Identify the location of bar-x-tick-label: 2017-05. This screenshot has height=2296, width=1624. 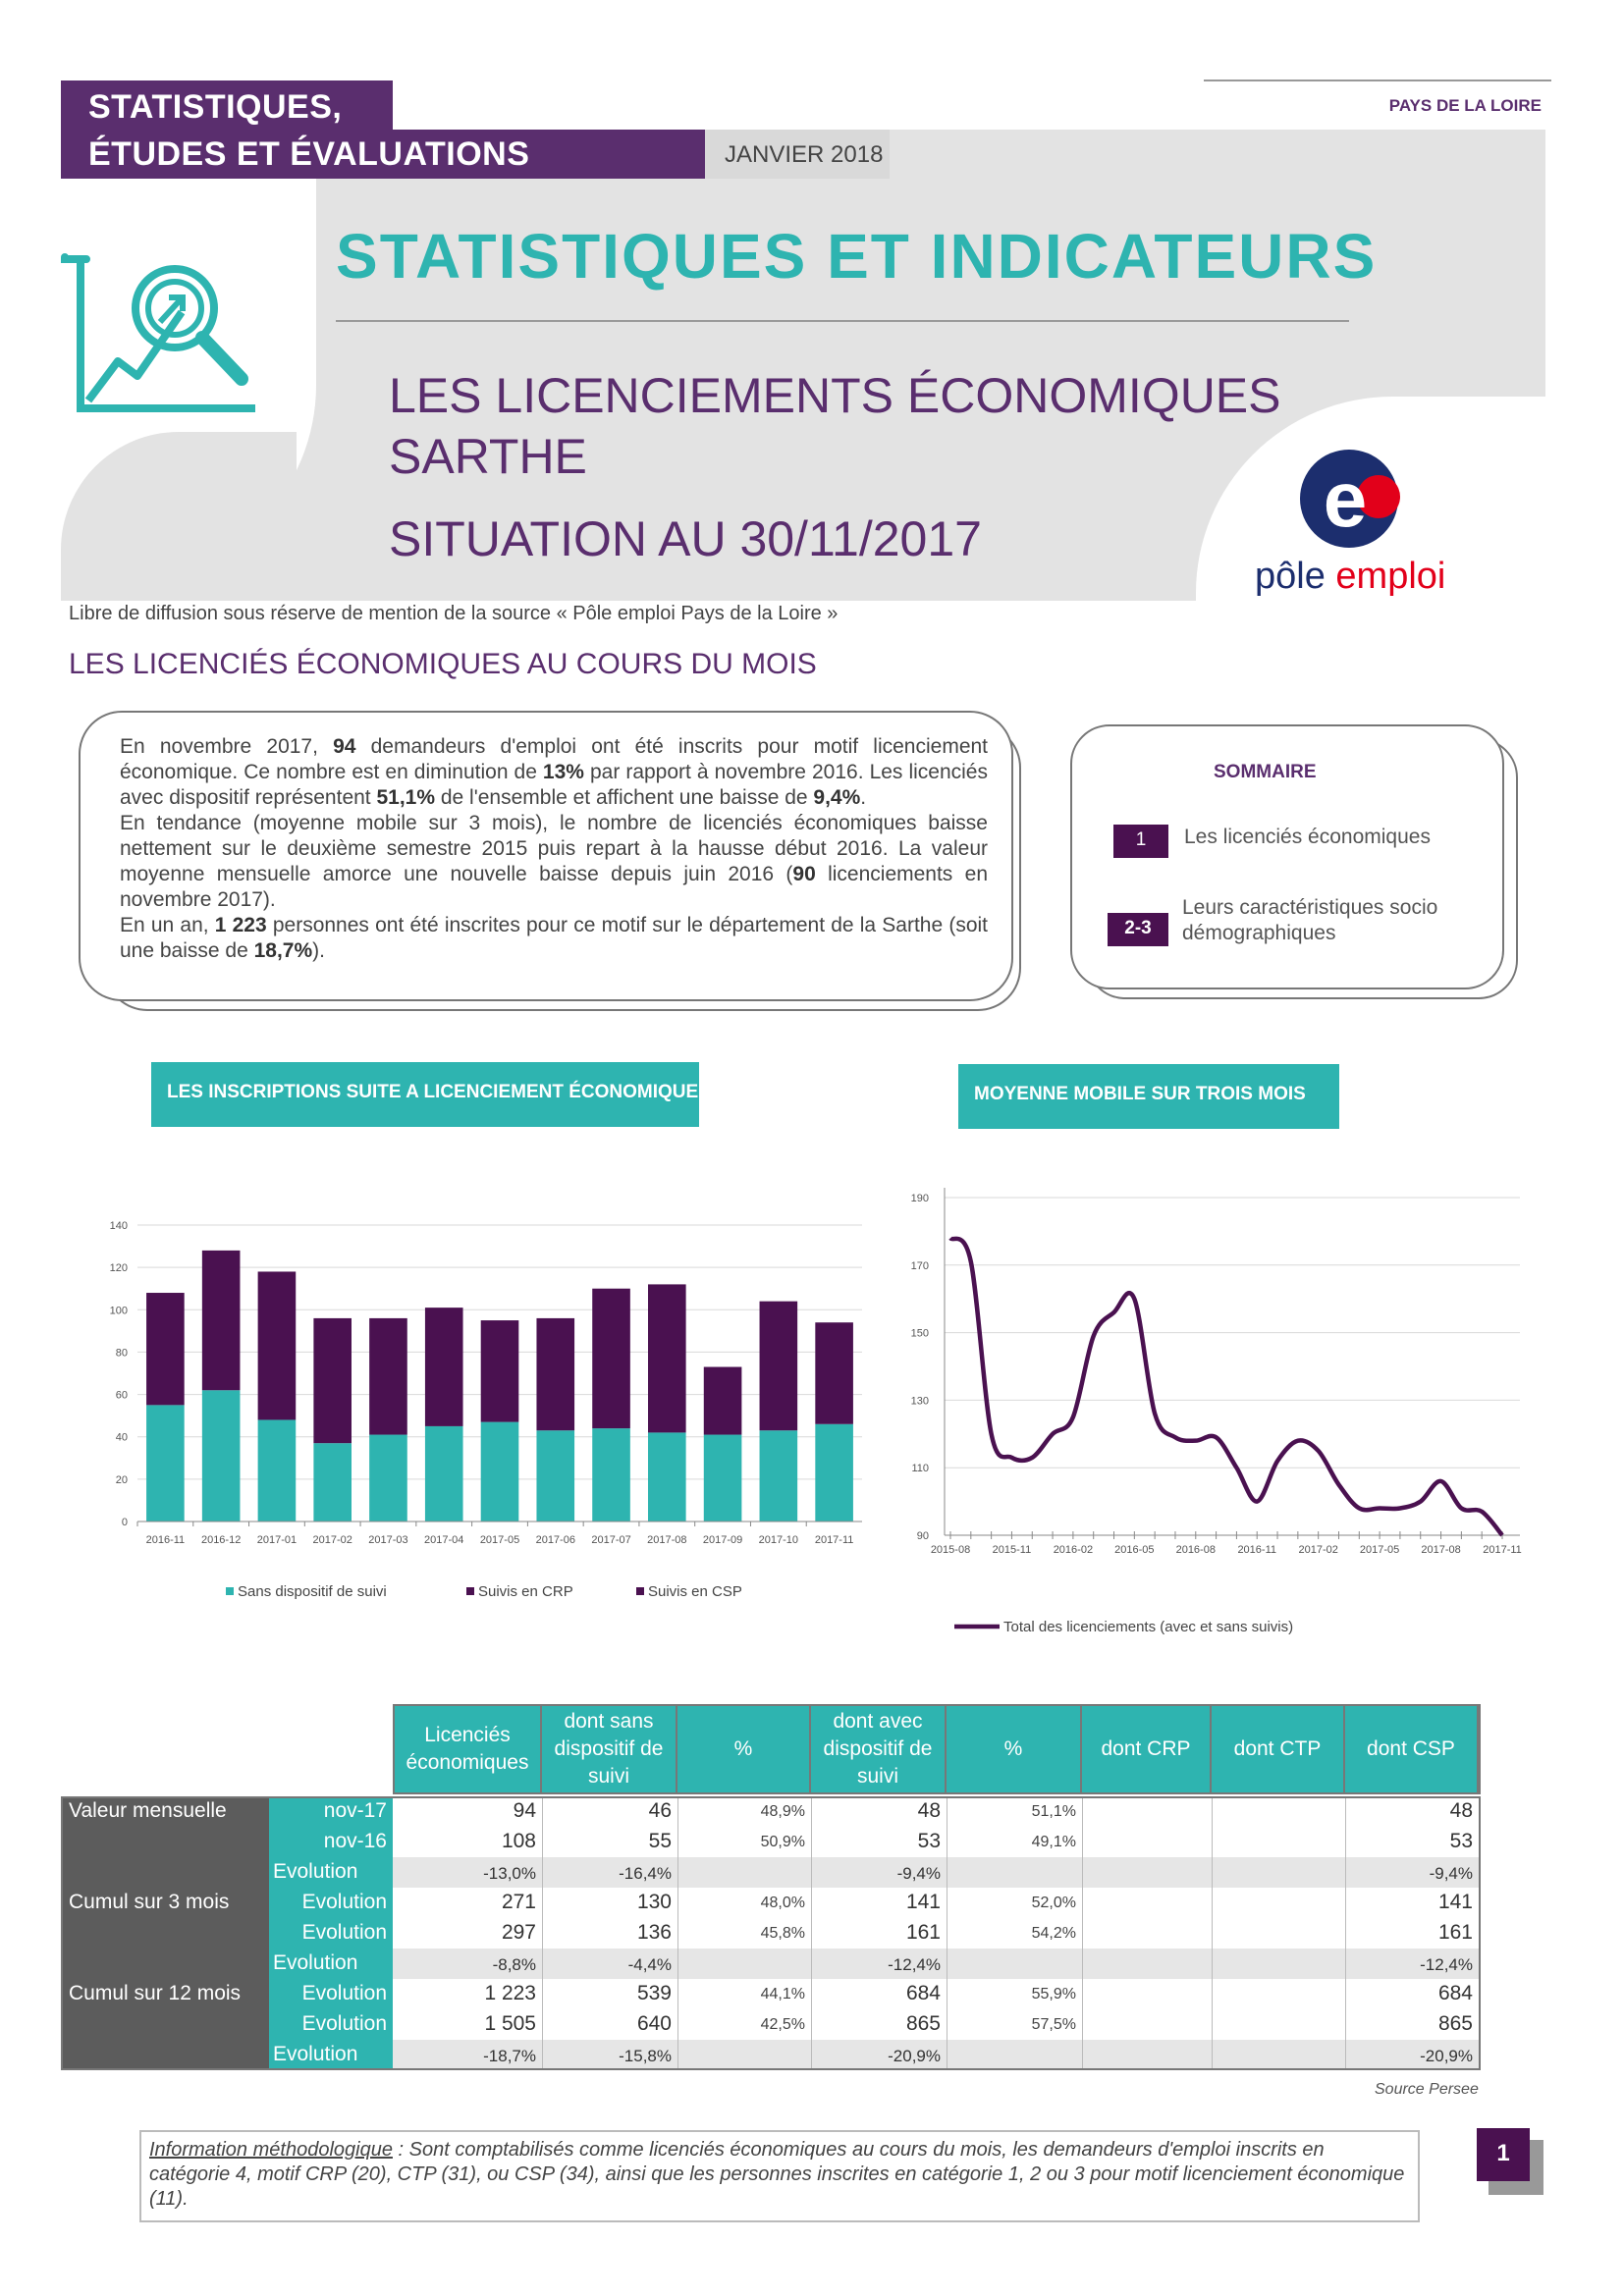
(499, 1540).